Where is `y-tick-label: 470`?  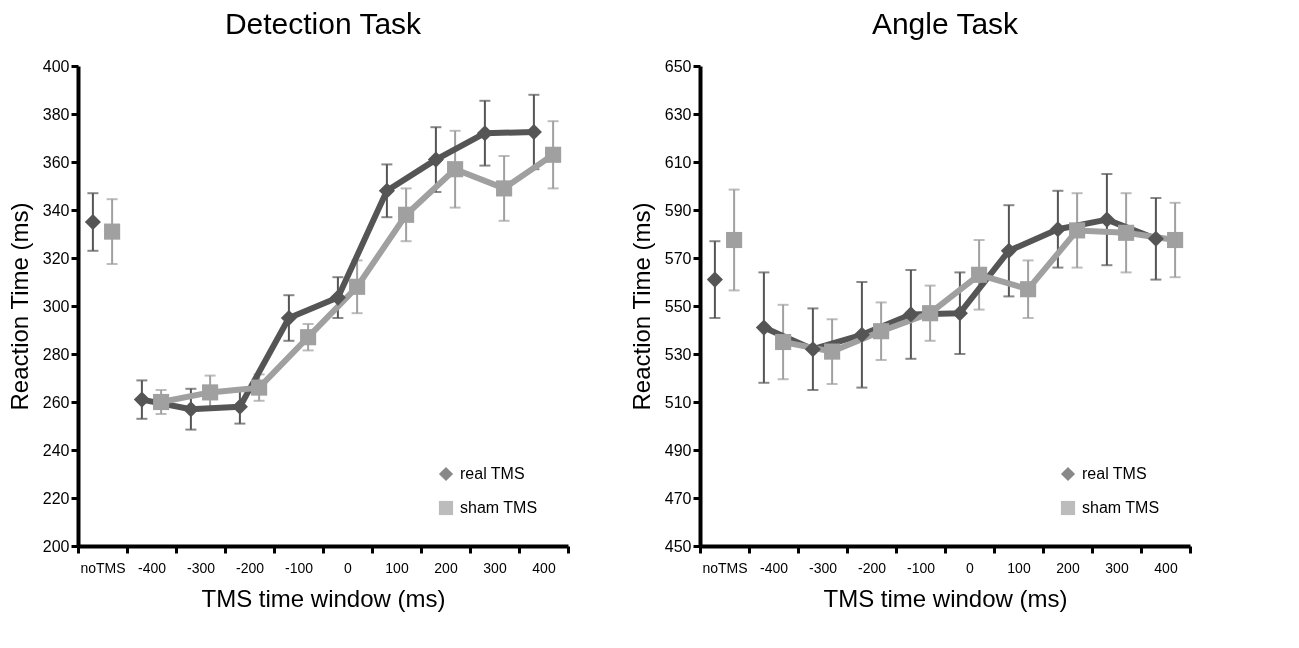
y-tick-label: 470 is located at coordinates (678, 498).